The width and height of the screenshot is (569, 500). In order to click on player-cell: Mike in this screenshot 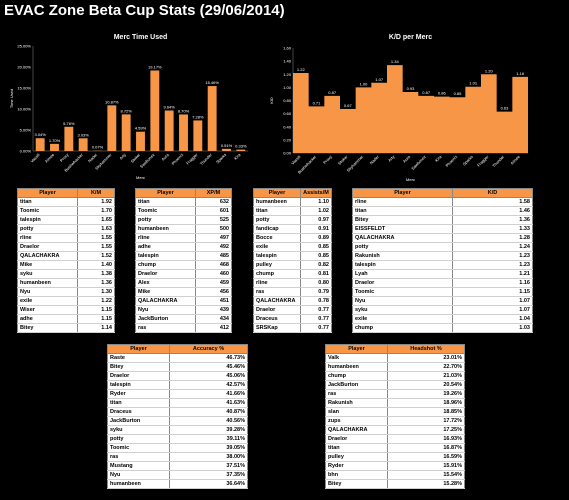, I will do `click(165, 292)`.